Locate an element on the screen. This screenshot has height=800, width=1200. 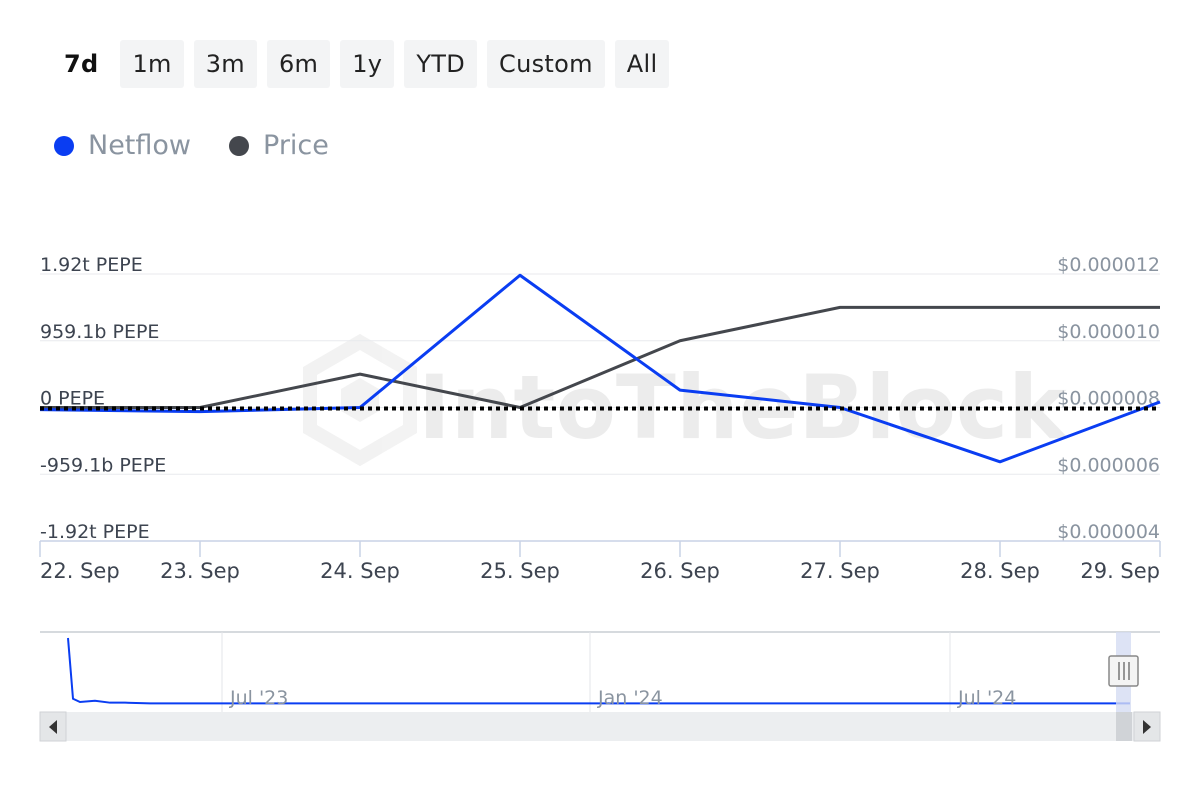
watermark: IntoTheBlock is located at coordinates (686, 400).